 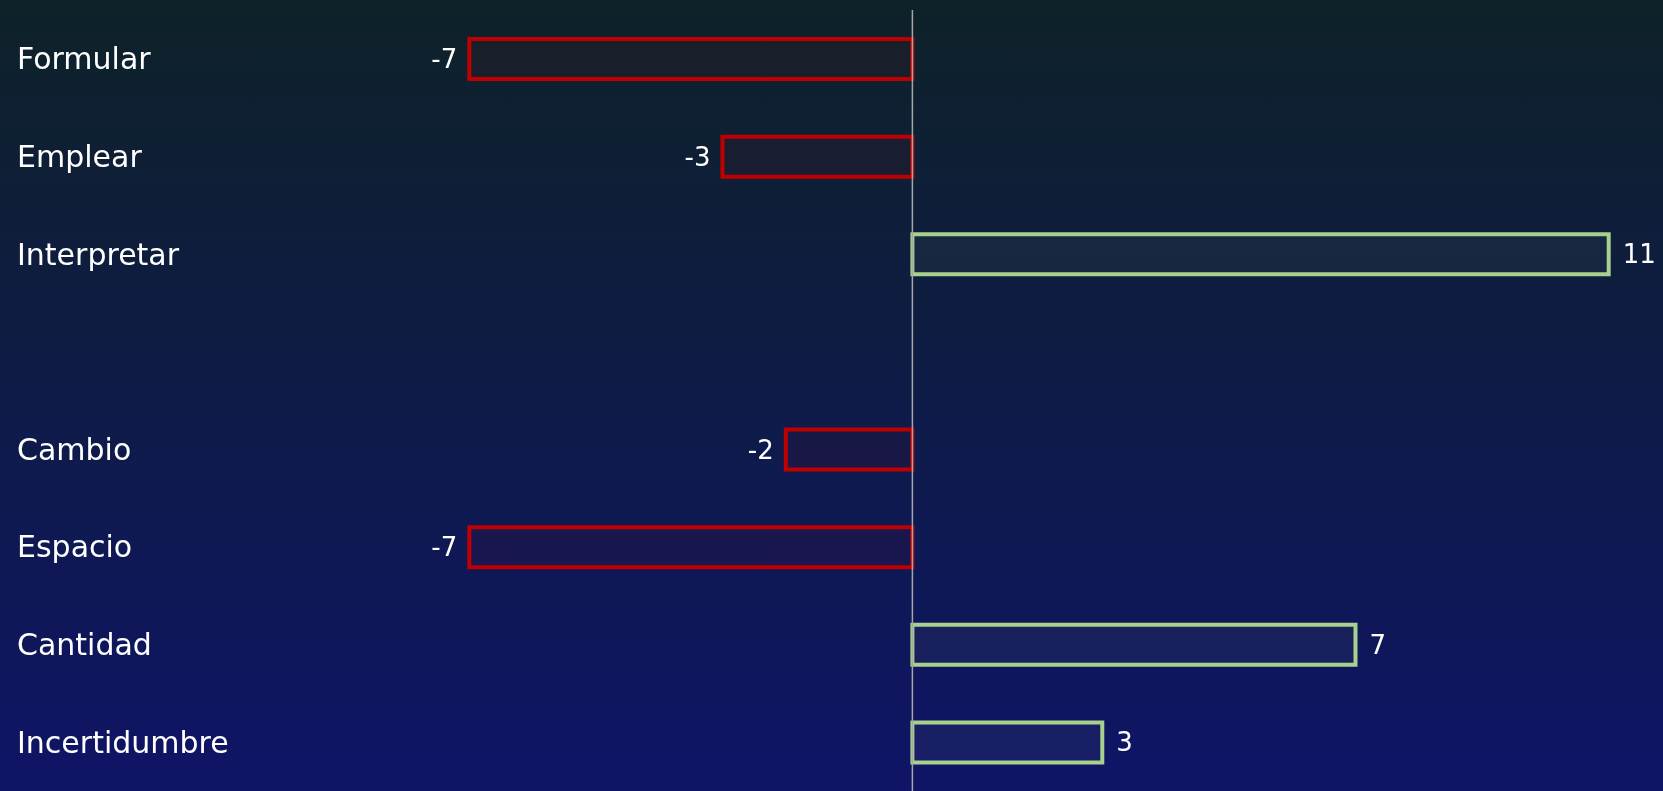 I want to click on y-tick-label: Interpretar, so click(x=98, y=254).